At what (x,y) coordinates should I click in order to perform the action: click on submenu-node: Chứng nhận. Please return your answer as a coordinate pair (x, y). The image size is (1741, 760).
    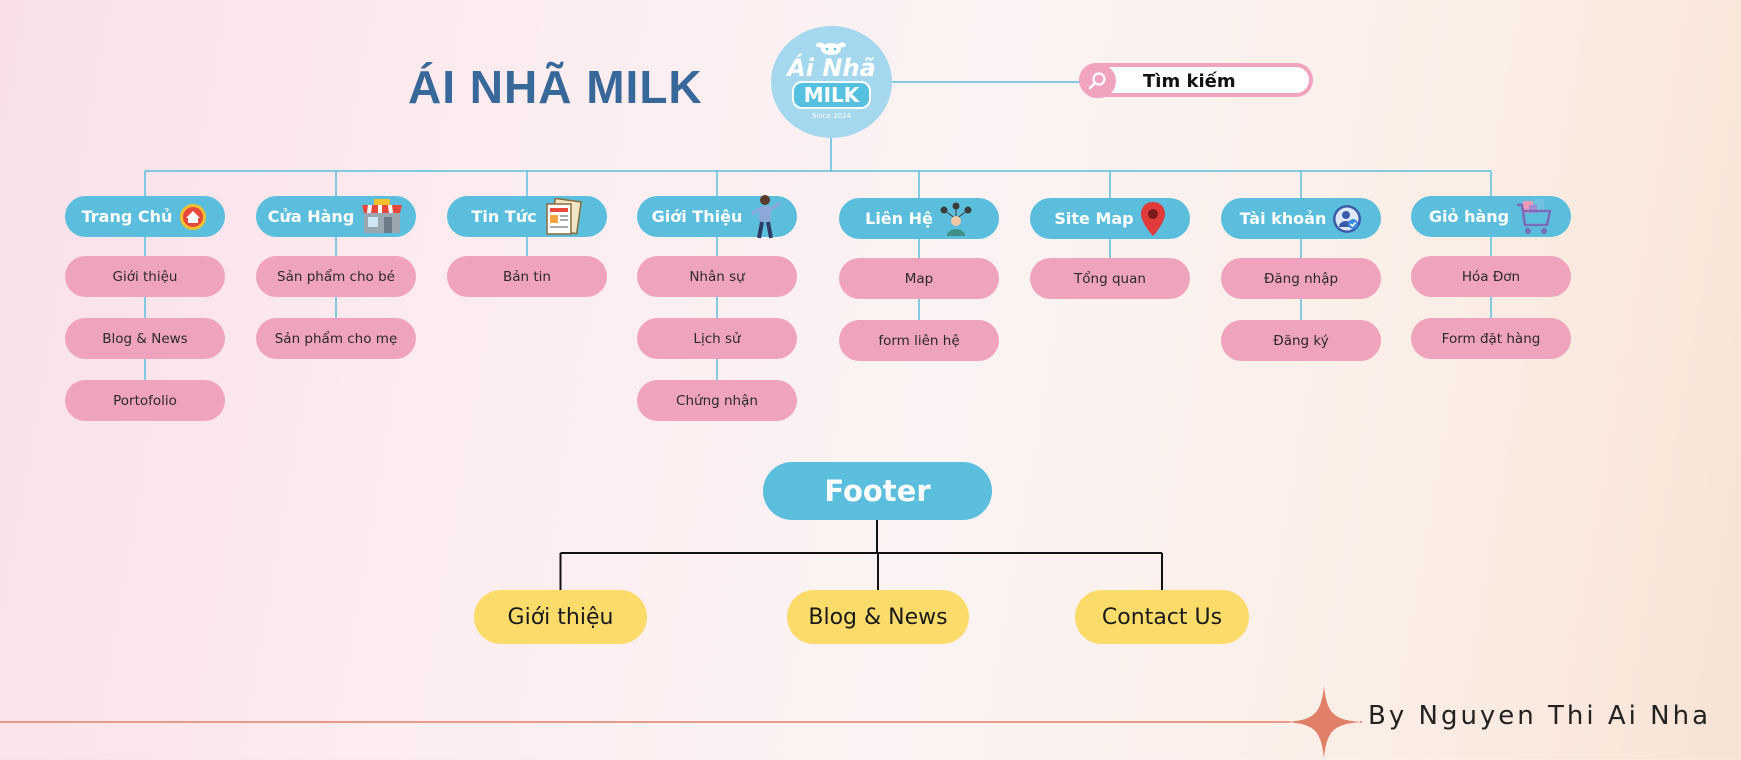
    Looking at the image, I should click on (717, 400).